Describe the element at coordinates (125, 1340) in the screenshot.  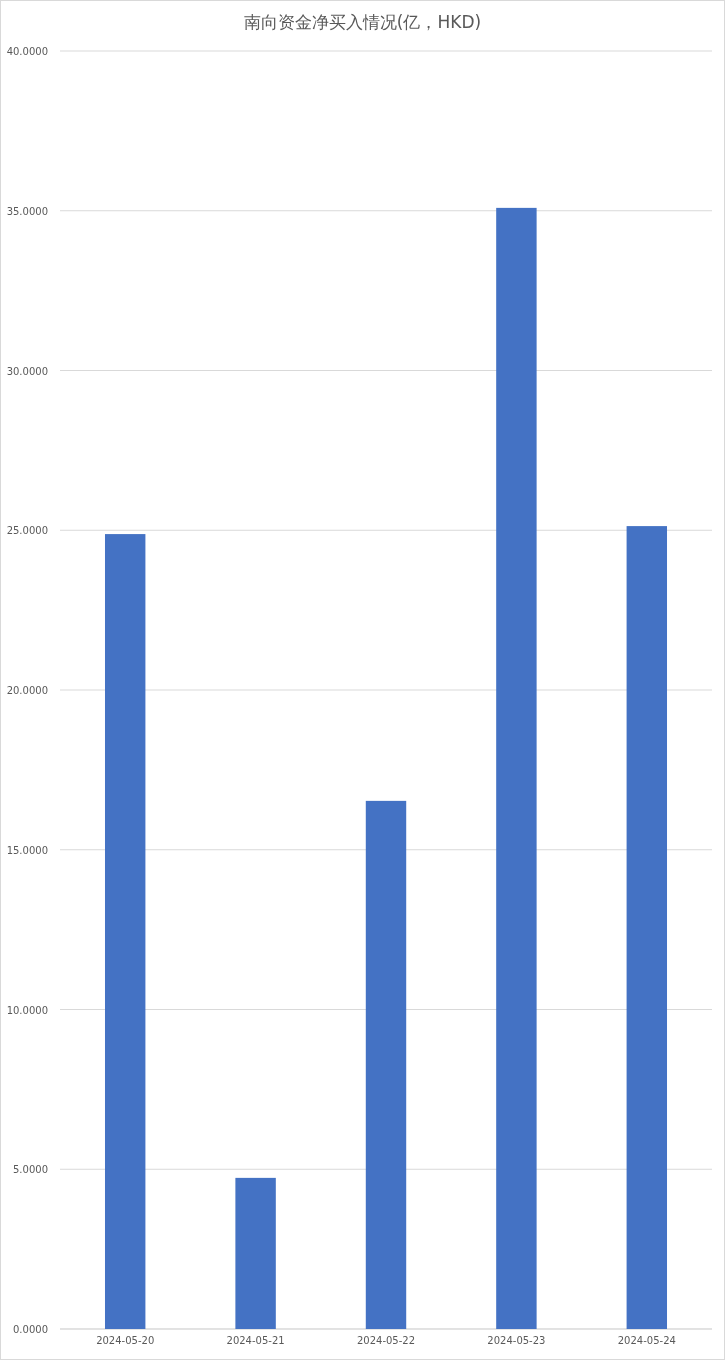
I see `x-tick-label: 2024-05-20` at that location.